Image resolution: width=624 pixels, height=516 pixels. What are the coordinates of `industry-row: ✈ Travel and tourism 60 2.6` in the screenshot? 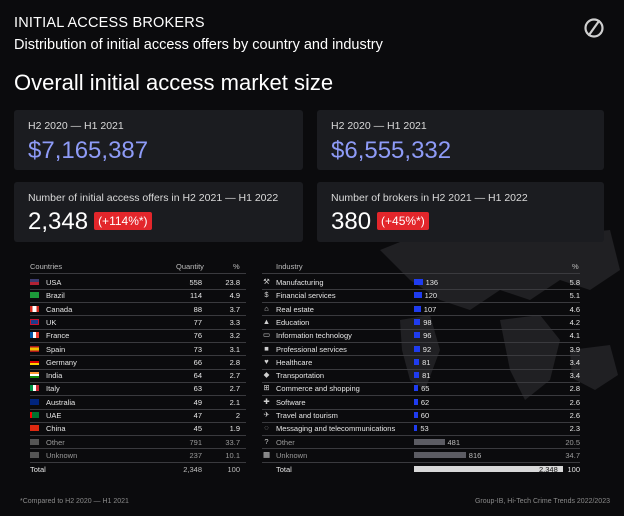 It's located at (421, 415).